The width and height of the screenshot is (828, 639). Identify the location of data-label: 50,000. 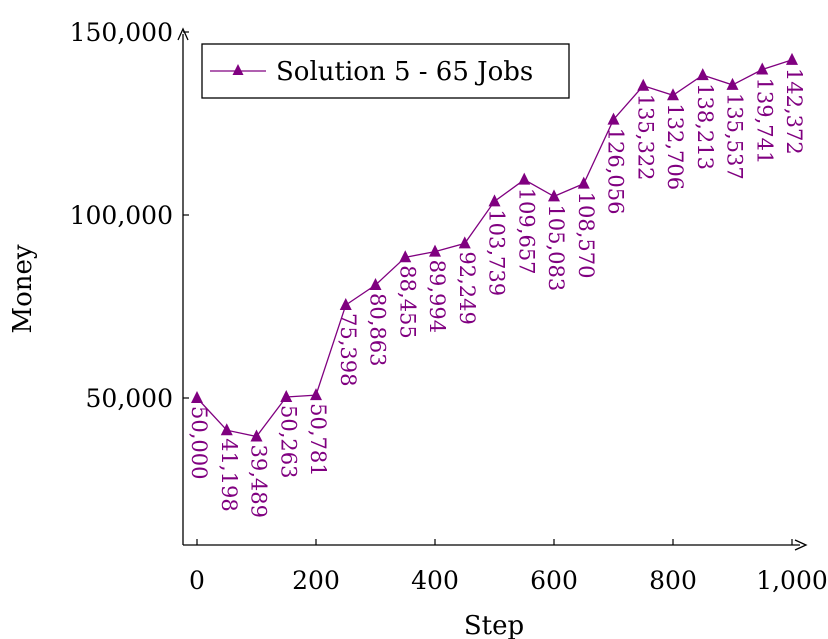
(199, 442).